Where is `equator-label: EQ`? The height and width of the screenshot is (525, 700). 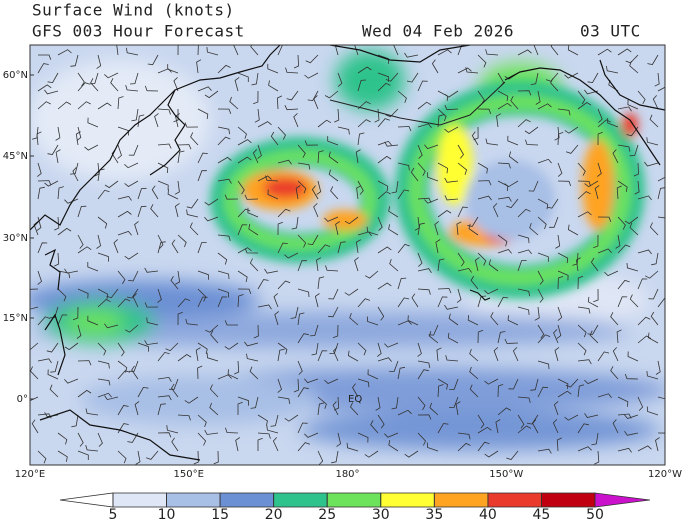 equator-label: EQ is located at coordinates (355, 399).